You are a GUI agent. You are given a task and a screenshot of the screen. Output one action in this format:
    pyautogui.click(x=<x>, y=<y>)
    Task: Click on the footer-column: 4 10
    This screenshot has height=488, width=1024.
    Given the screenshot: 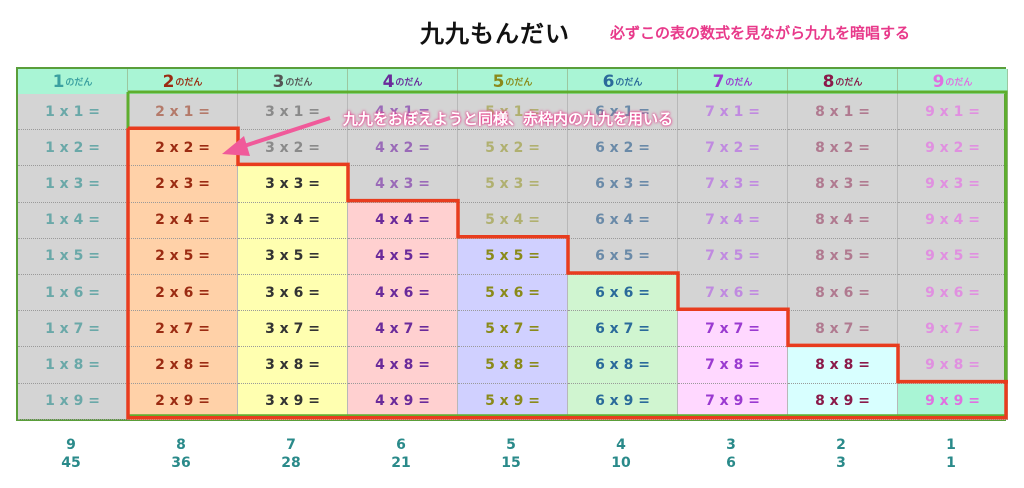 What is the action you would take?
    pyautogui.click(x=621, y=454)
    